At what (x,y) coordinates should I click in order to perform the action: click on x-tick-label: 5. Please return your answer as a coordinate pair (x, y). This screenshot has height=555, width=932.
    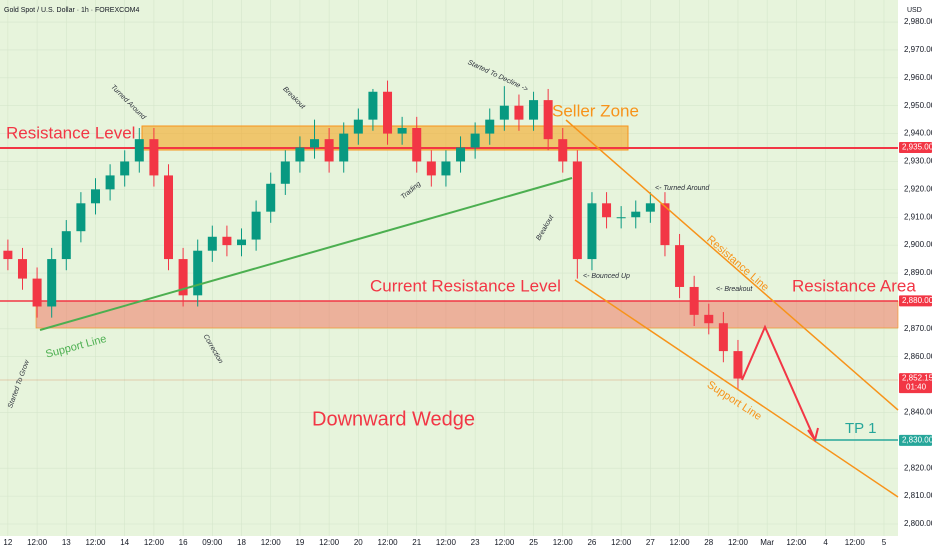
    Looking at the image, I should click on (884, 542).